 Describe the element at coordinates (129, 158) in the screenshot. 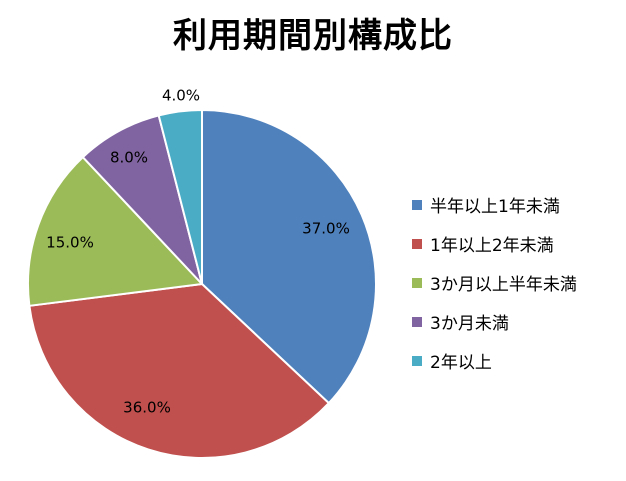

I see `data-label-4: 8.0%` at that location.